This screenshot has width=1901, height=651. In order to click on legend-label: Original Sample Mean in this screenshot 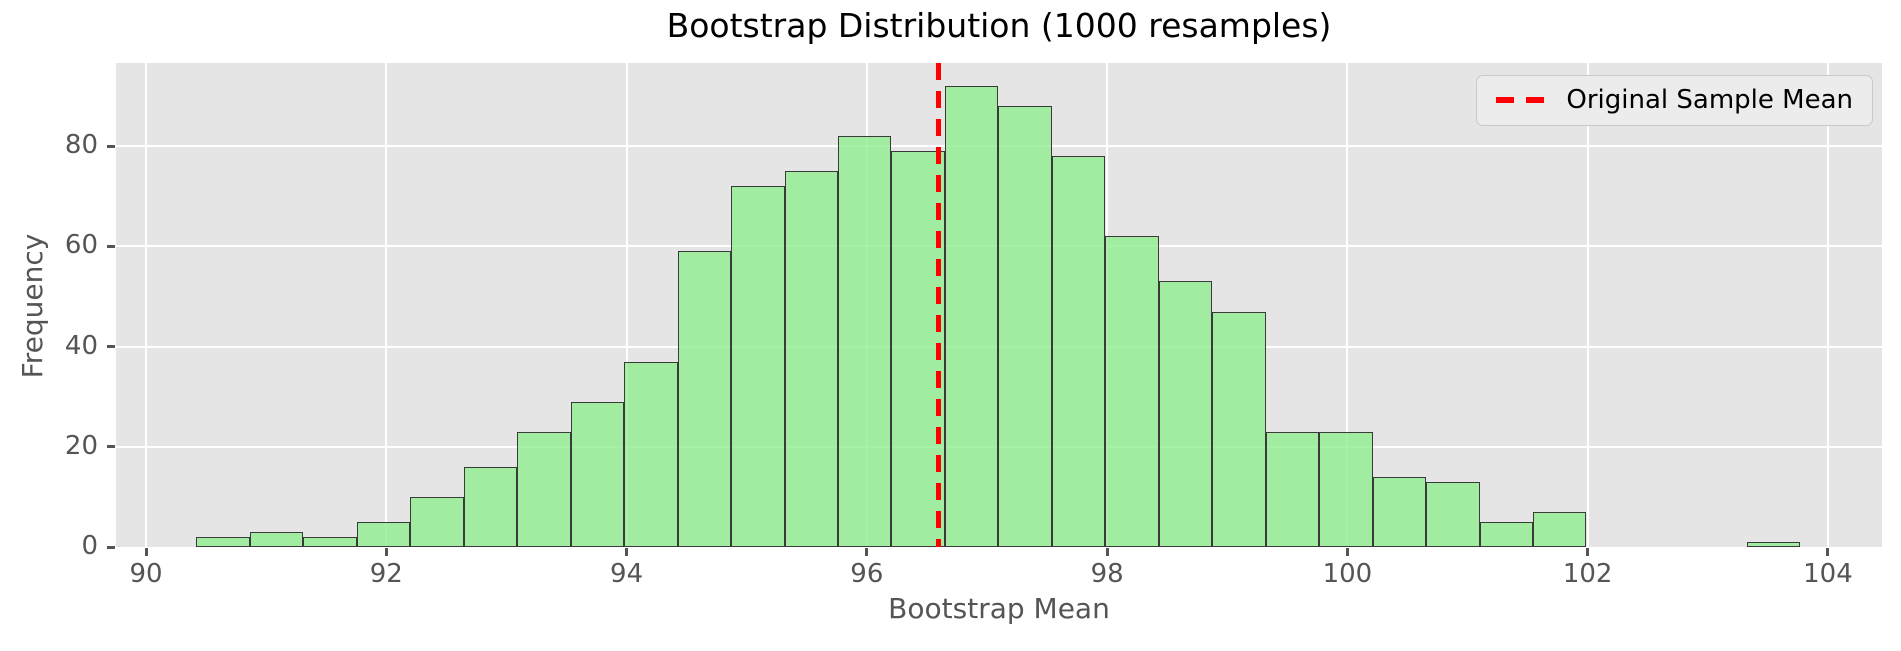, I will do `click(1709, 100)`.